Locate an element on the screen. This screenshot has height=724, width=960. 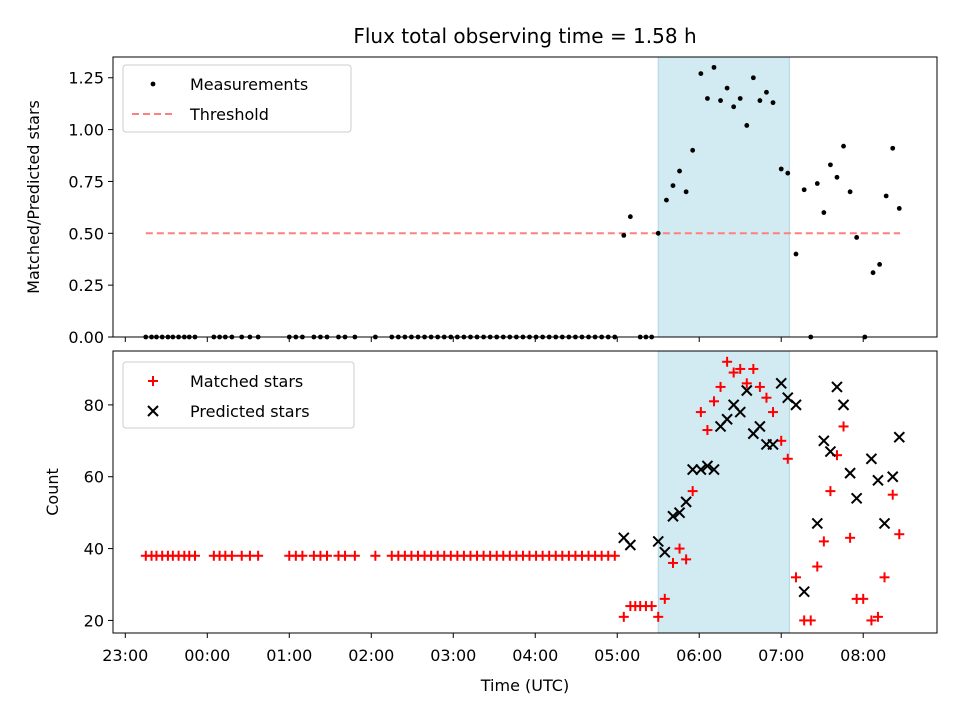
predicted-stars-point-6-b is located at coordinates (686, 502).